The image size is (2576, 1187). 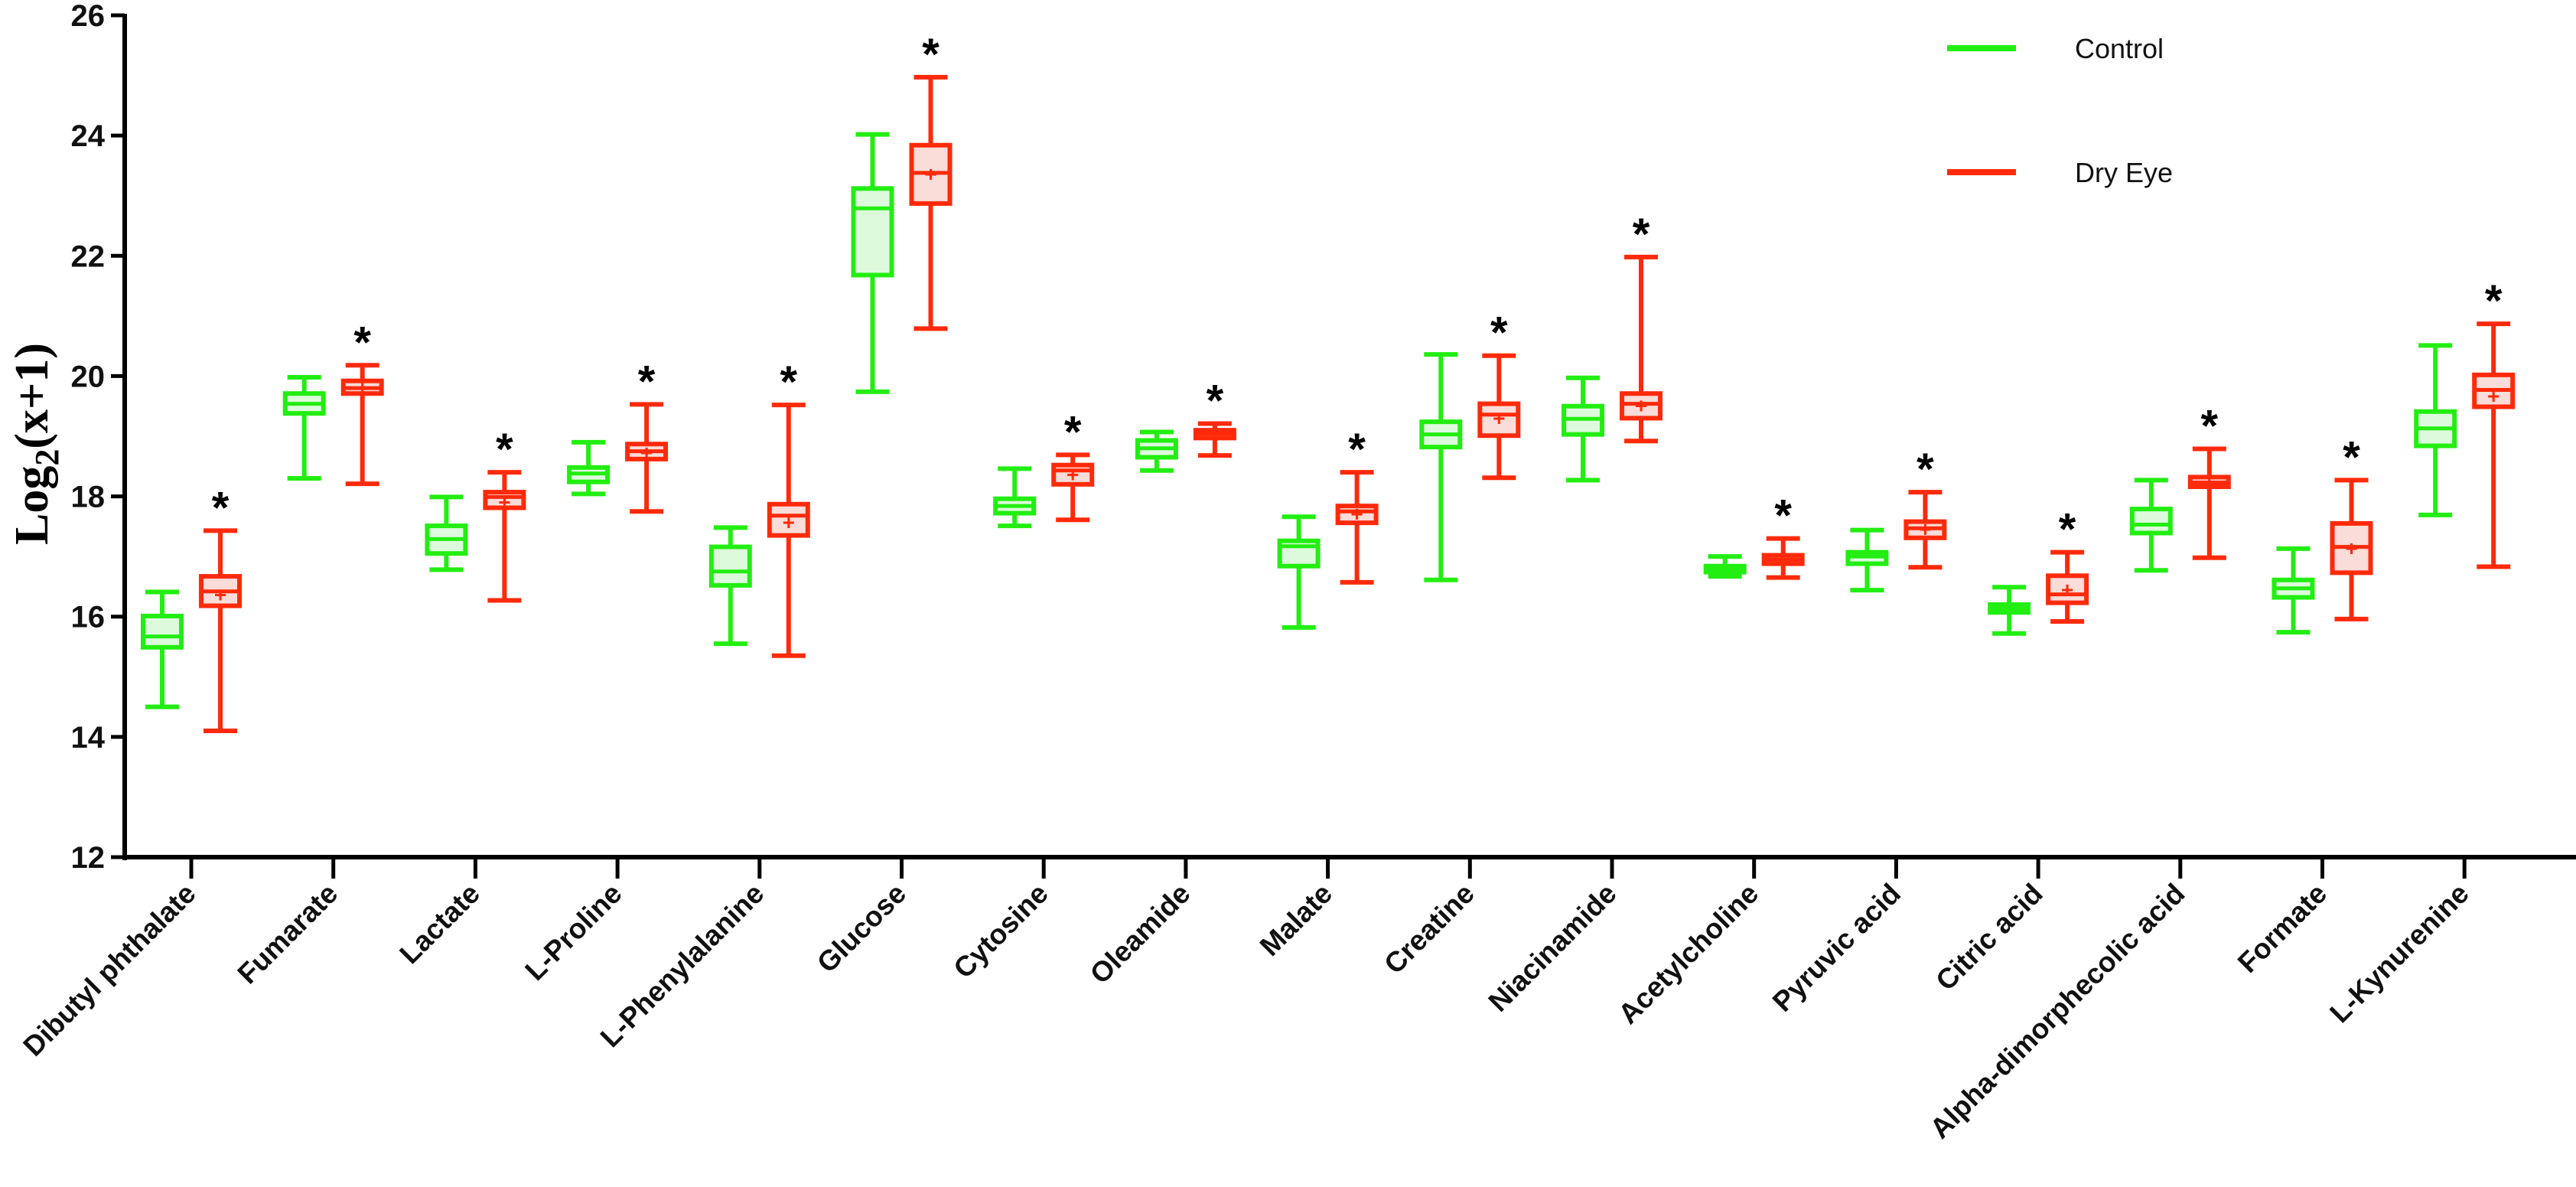 What do you see at coordinates (99, 438) in the screenshot?
I see `y-axis: 12 14 16 18 20 22 24 26` at bounding box center [99, 438].